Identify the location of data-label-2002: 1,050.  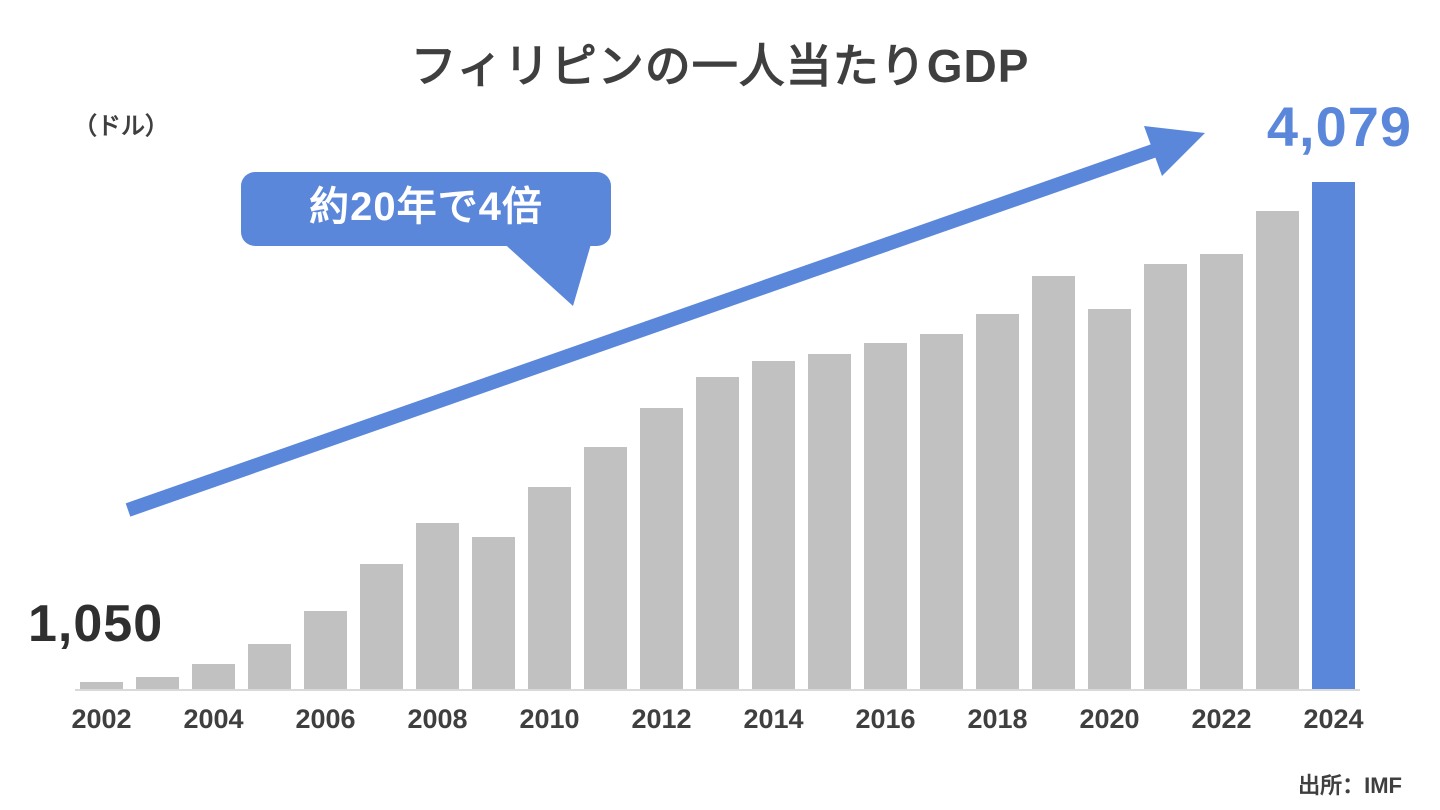
(96, 624).